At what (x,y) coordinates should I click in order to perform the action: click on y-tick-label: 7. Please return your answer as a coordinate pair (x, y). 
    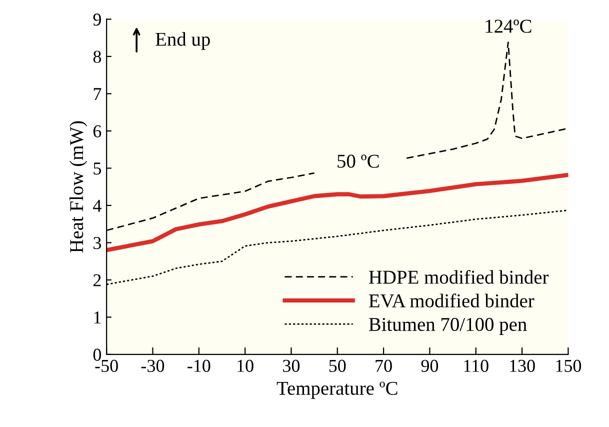
    Looking at the image, I should click on (98, 94).